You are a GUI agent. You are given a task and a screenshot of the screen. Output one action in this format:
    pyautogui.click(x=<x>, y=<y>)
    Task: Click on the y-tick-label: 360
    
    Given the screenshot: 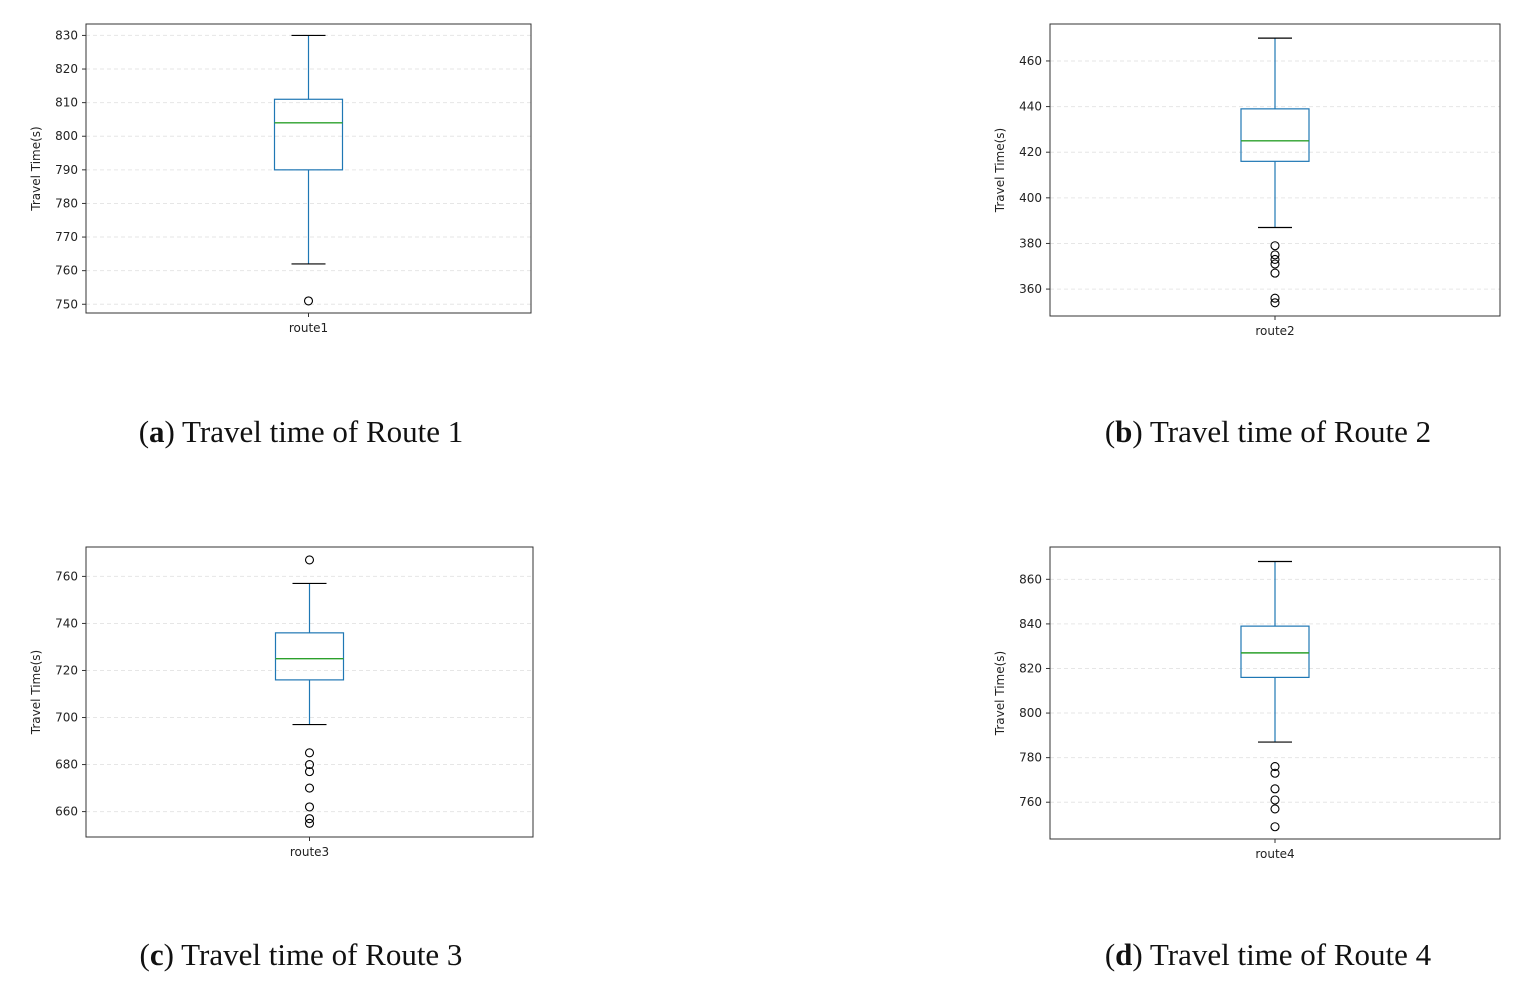 What is the action you would take?
    pyautogui.click(x=1030, y=289)
    